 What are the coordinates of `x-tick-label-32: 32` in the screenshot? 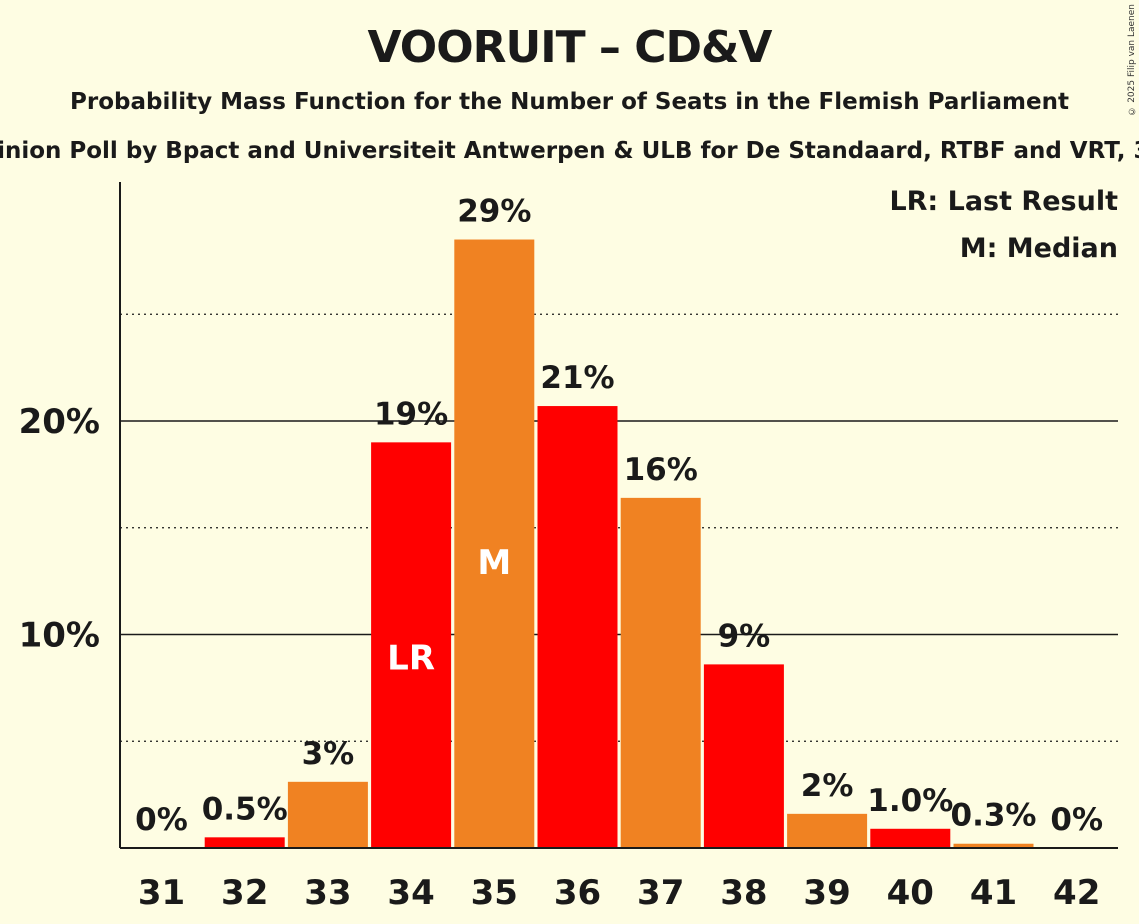 It's located at (244, 893).